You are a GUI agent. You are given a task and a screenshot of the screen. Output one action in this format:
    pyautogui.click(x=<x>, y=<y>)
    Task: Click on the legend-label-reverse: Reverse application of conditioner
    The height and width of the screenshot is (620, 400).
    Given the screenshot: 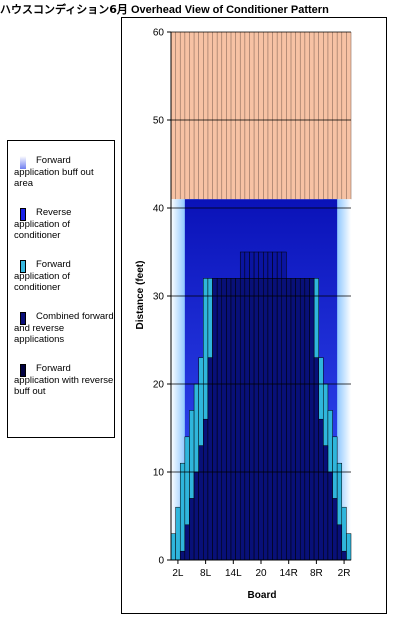 What is the action you would take?
    pyautogui.click(x=43, y=224)
    